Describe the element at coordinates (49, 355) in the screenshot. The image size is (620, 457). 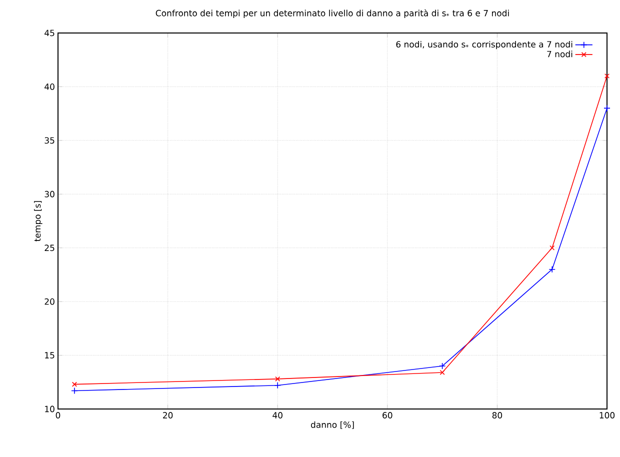
I see `y-tick-label: 15` at that location.